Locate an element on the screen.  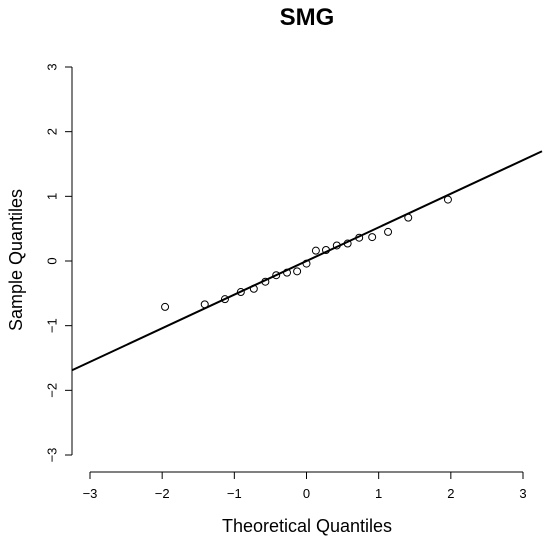
y-tick-label: 0 is located at coordinates (51, 260).